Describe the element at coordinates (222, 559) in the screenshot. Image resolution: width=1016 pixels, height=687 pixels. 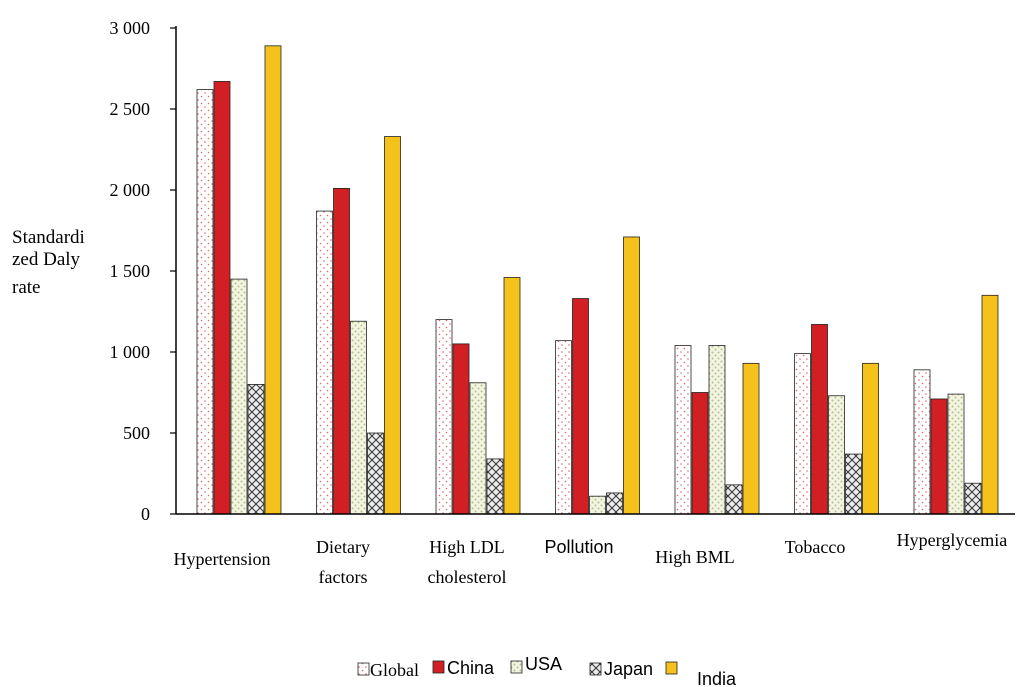
I see `category-label: Hypertension` at that location.